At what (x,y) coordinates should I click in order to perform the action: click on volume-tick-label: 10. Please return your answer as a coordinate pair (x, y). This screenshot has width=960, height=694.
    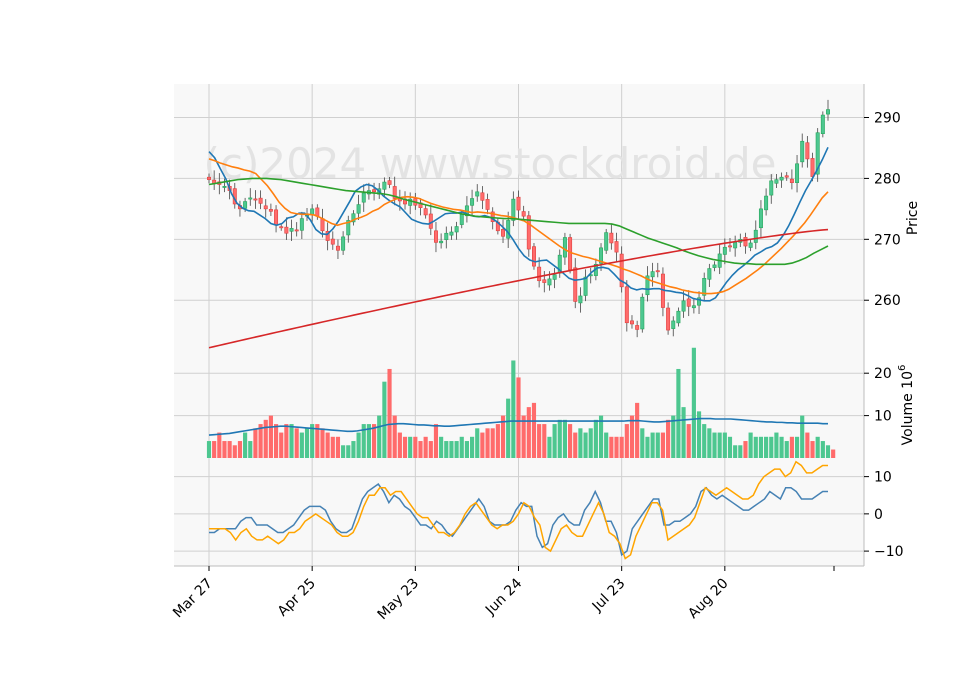
    Looking at the image, I should click on (883, 417).